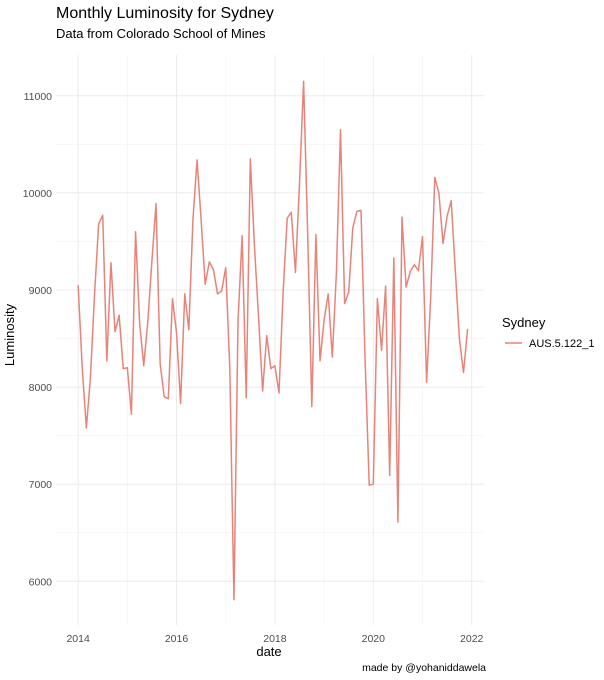  I want to click on y-tick-label: 9000, so click(41, 291).